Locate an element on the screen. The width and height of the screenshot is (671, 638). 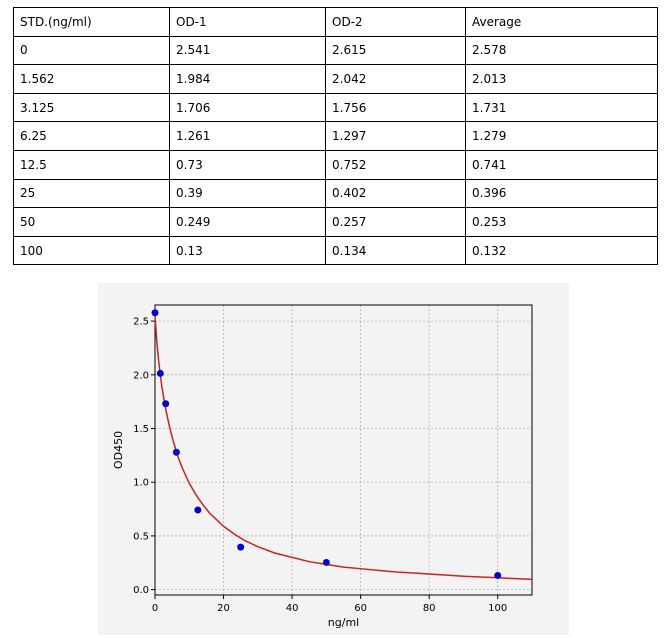
table-cell: 1.562 is located at coordinates (91, 79).